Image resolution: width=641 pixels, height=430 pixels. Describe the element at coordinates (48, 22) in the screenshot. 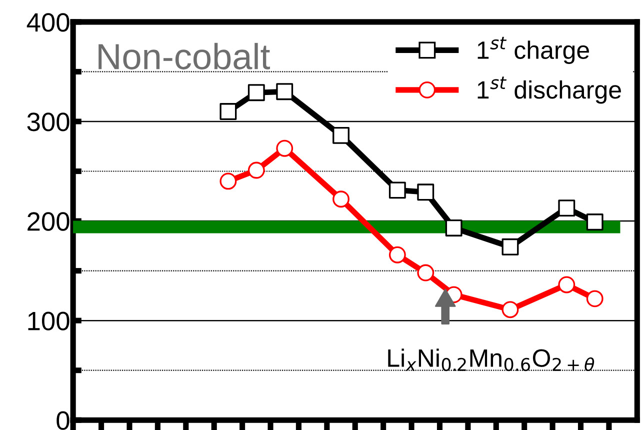

I see `y-tick-label: 400` at that location.